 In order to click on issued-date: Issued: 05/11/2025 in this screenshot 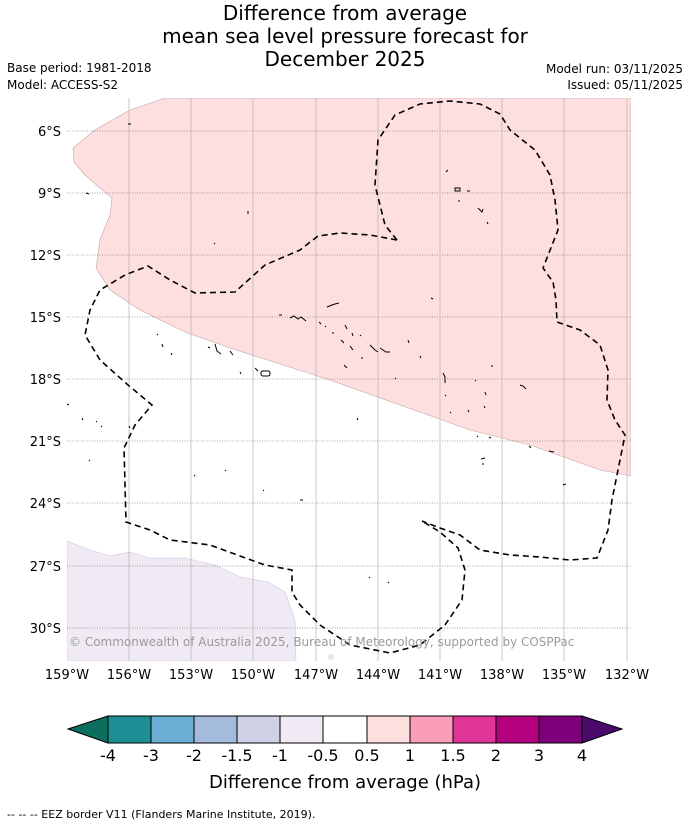, I will do `click(625, 85)`.